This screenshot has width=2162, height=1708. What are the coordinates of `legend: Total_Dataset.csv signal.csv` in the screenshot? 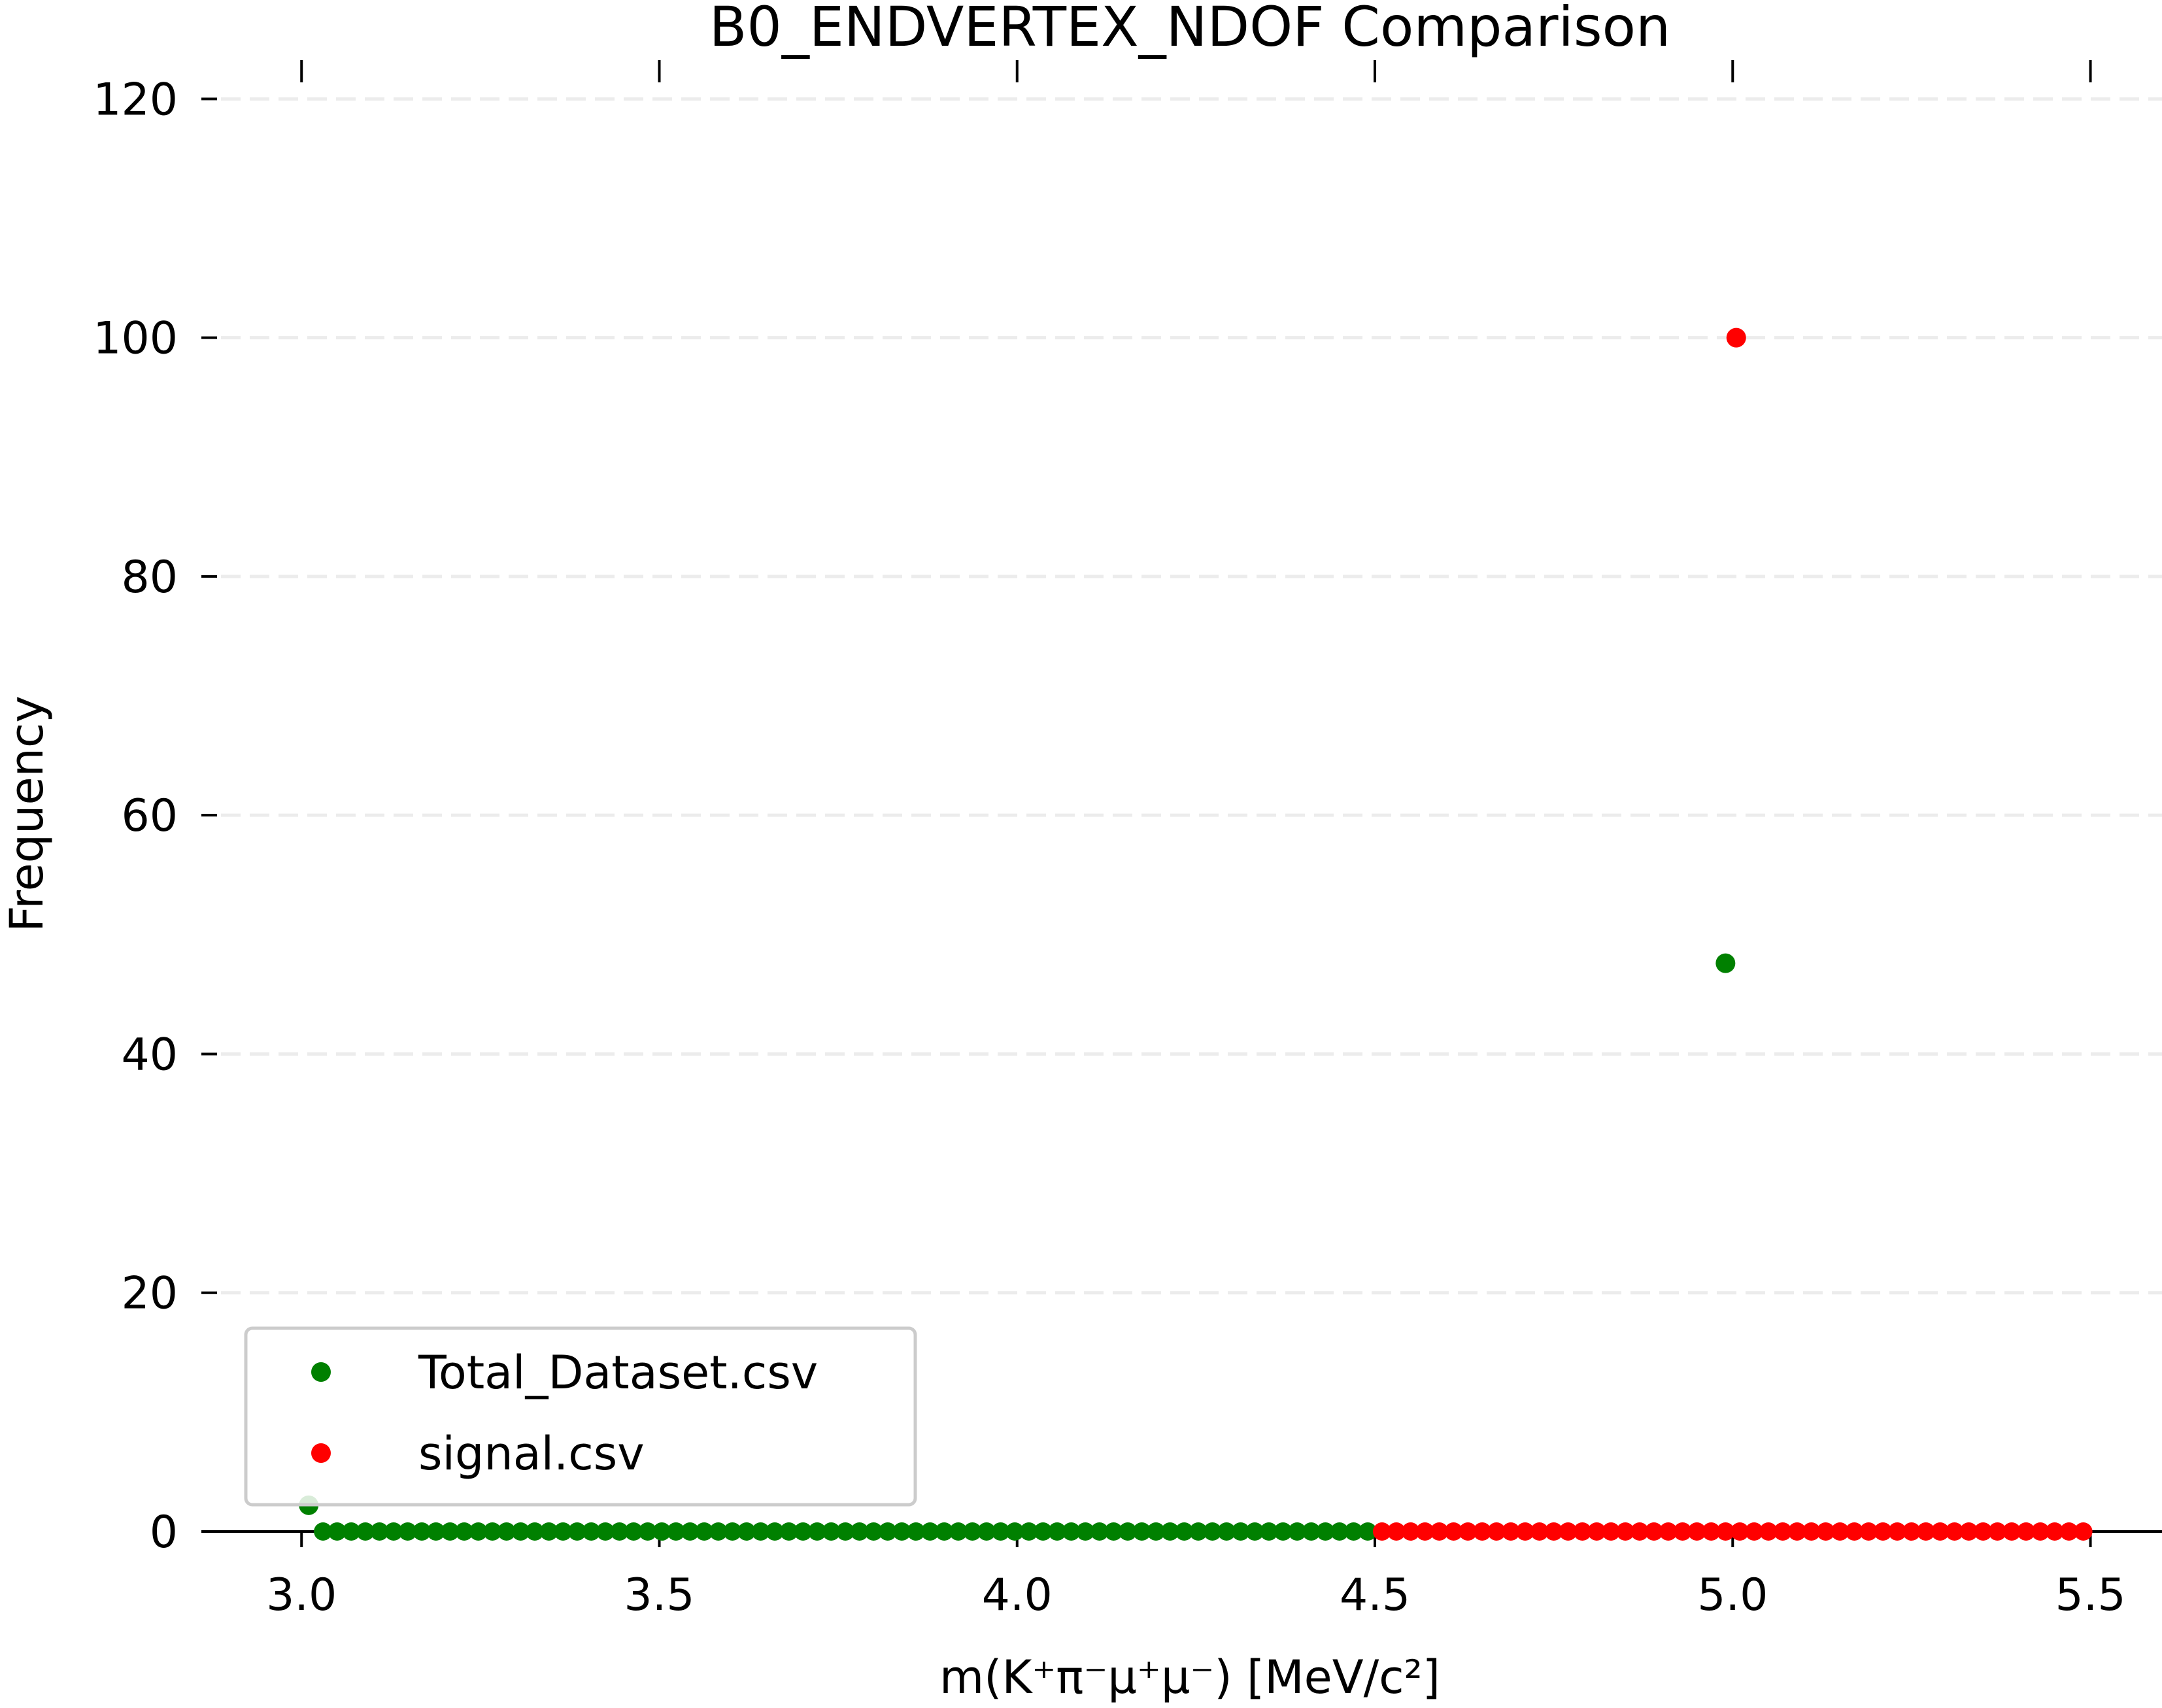 It's located at (580, 1416).